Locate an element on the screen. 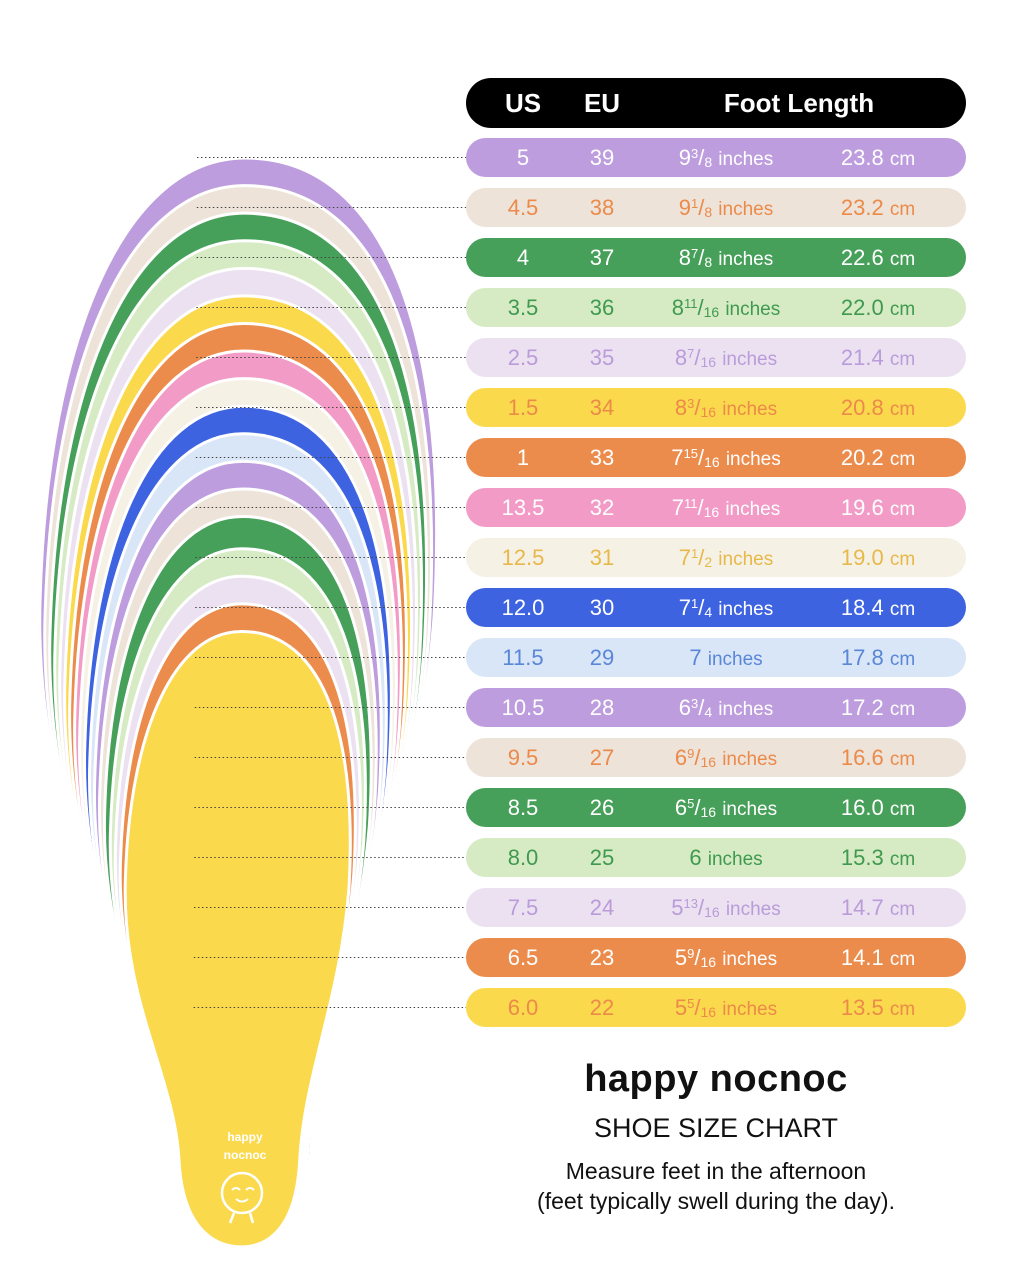  inches-numerator: 1 is located at coordinates (695, 553).